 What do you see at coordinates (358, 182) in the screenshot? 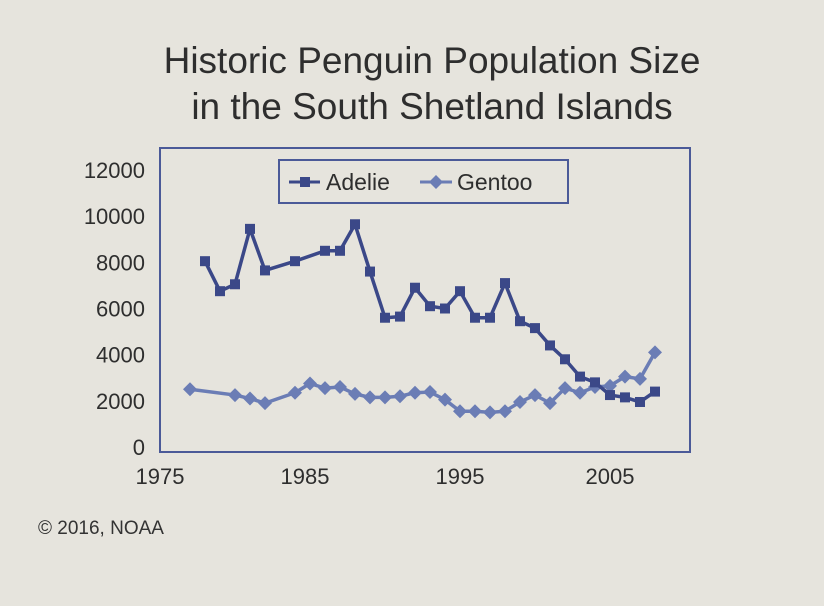
I see `legend-adelie-label: Adelie` at bounding box center [358, 182].